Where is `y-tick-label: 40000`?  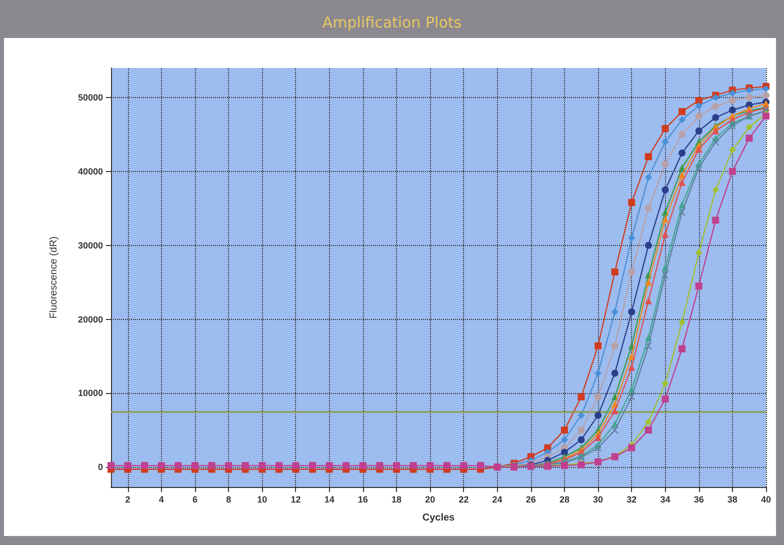
y-tick-label: 40000 is located at coordinates (90, 171).